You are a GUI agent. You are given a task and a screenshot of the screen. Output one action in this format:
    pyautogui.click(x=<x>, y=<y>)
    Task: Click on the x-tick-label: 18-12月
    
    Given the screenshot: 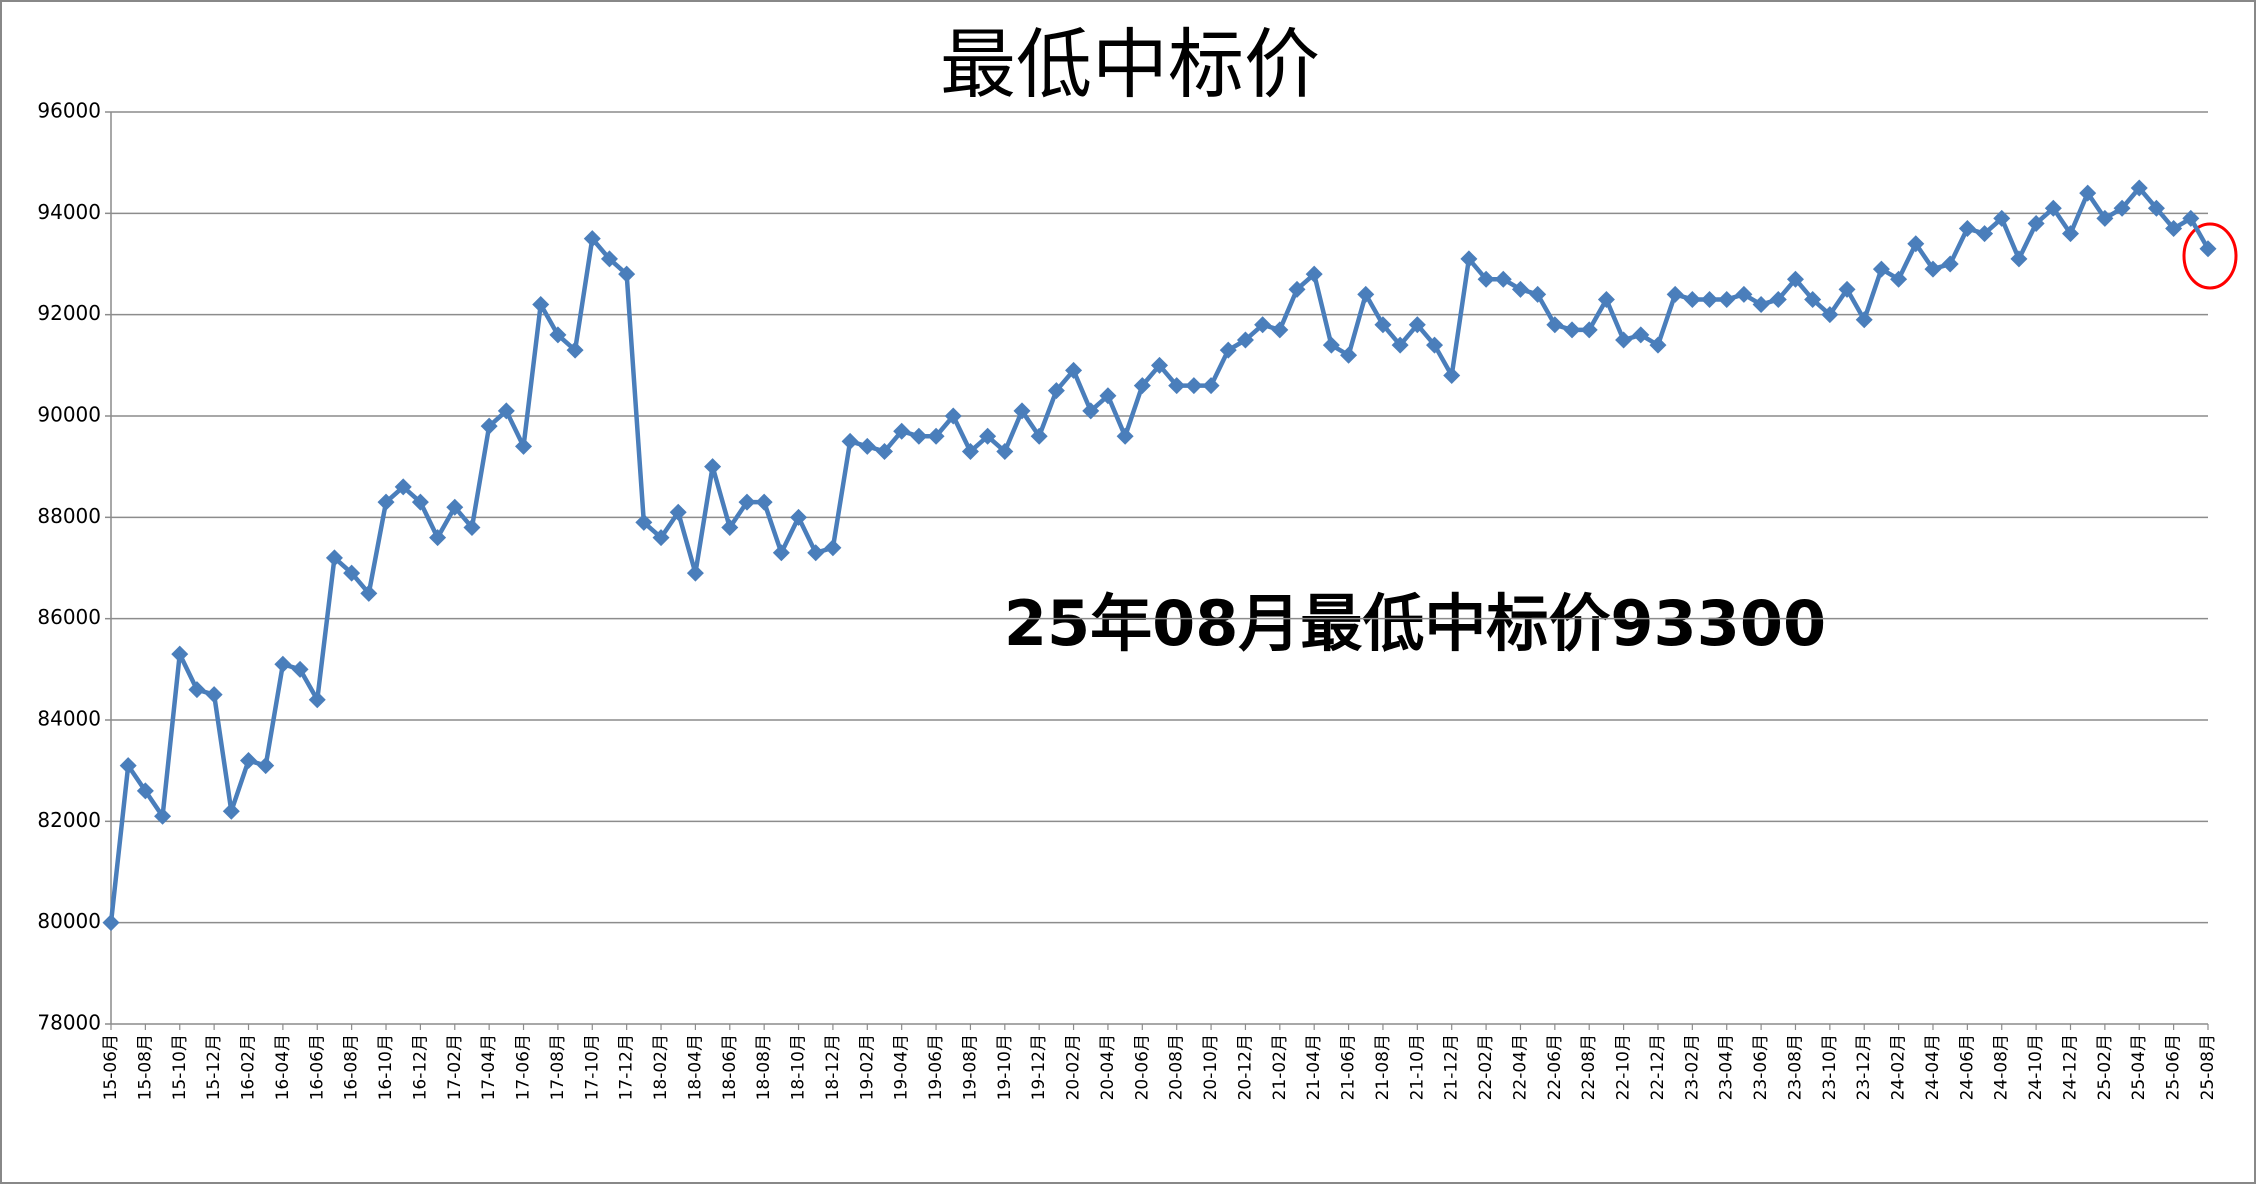 What is the action you would take?
    pyautogui.click(x=833, y=1067)
    